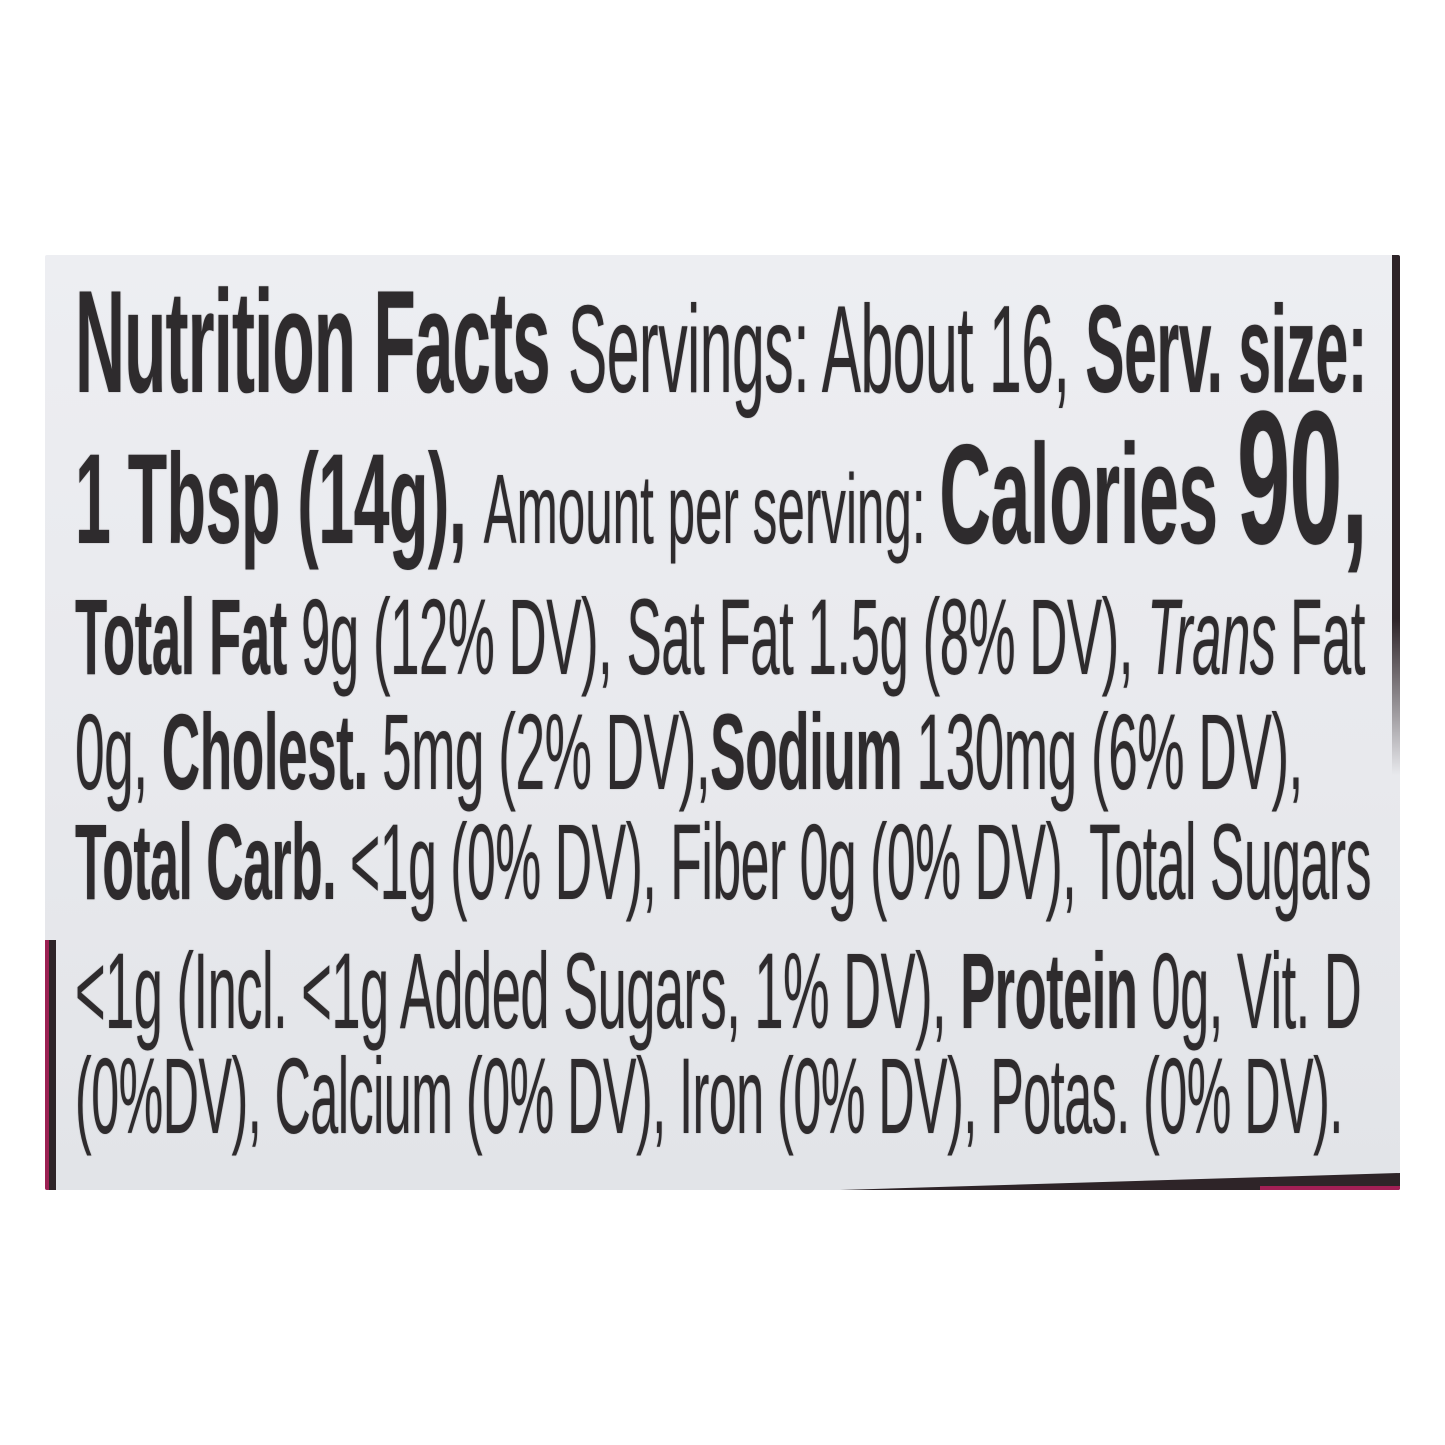 The height and width of the screenshot is (1445, 1445). I want to click on nutrition-facts-title: Nutrition Facts, so click(322, 341).